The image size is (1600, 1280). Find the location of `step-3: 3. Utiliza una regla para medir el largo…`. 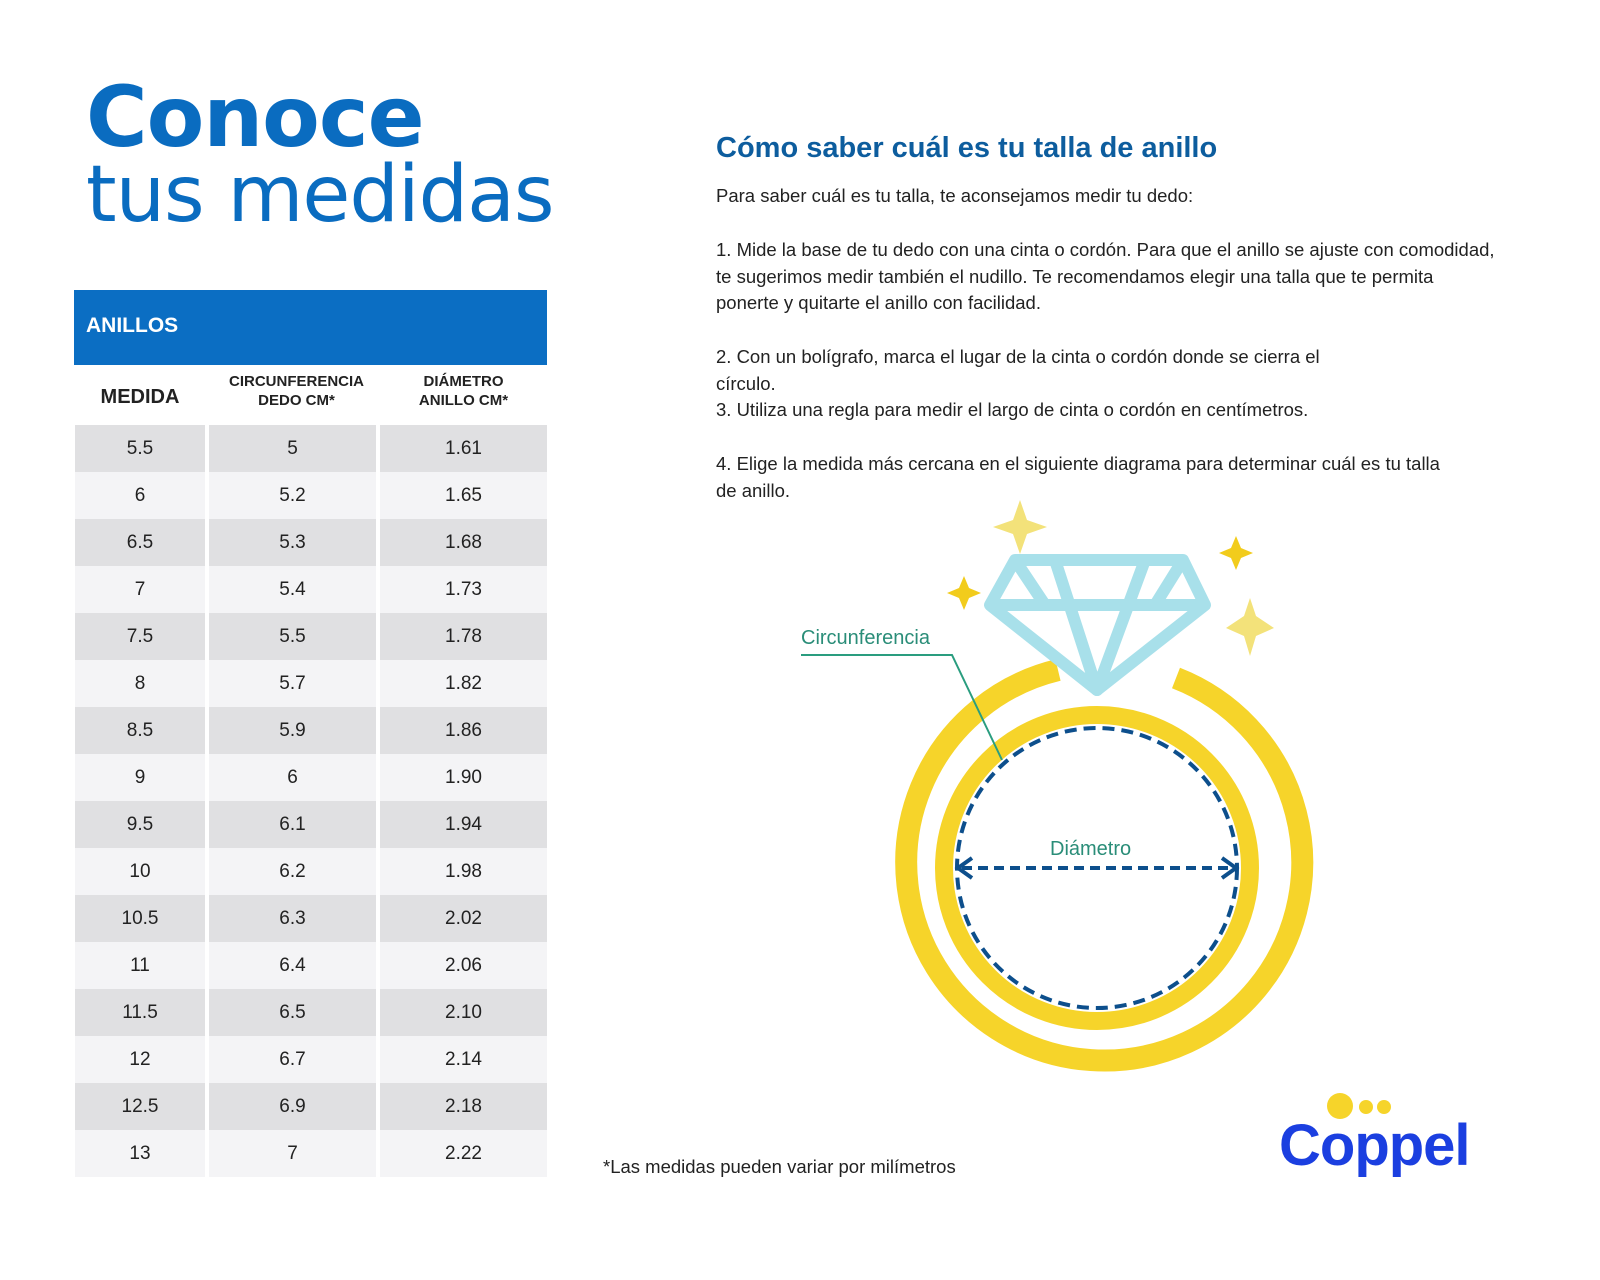

step-3: 3. Utiliza una regla para medir el largo… is located at coordinates (1012, 409).